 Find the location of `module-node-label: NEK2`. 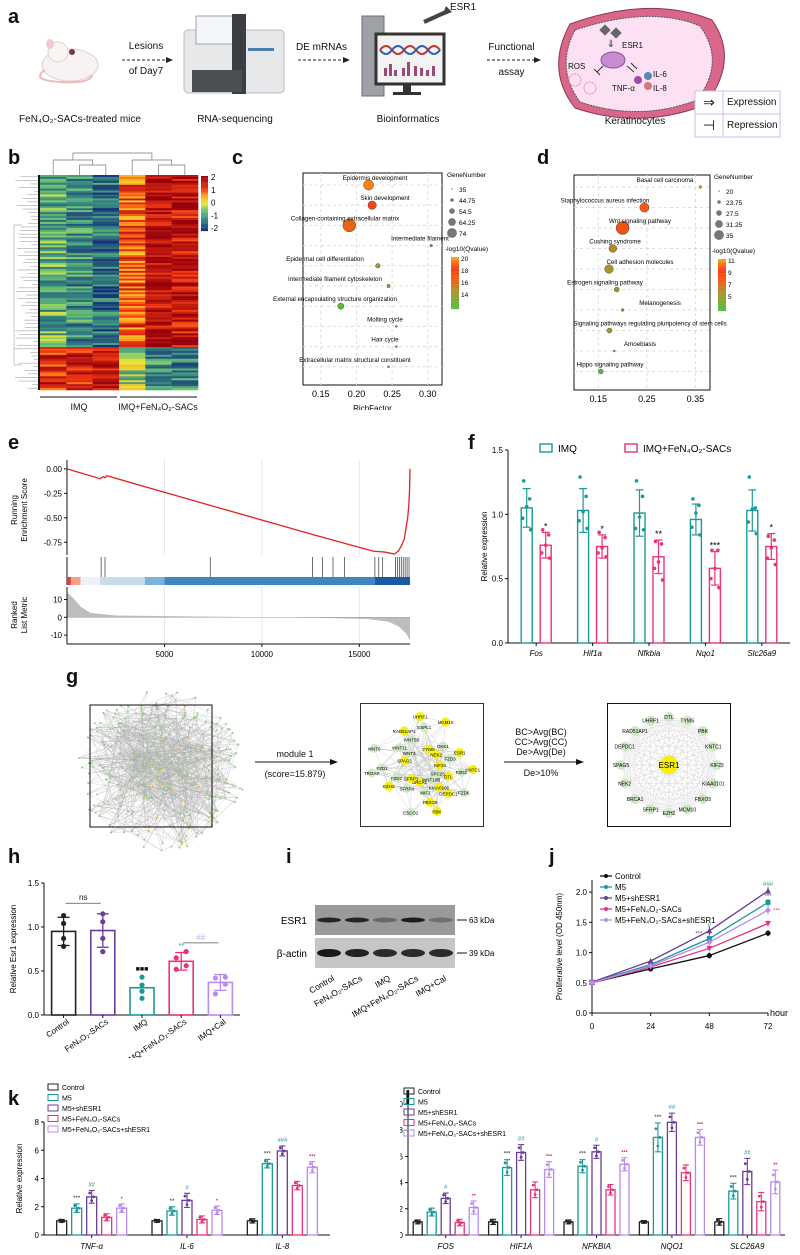

module-node-label: NEK2 is located at coordinates (436, 754).